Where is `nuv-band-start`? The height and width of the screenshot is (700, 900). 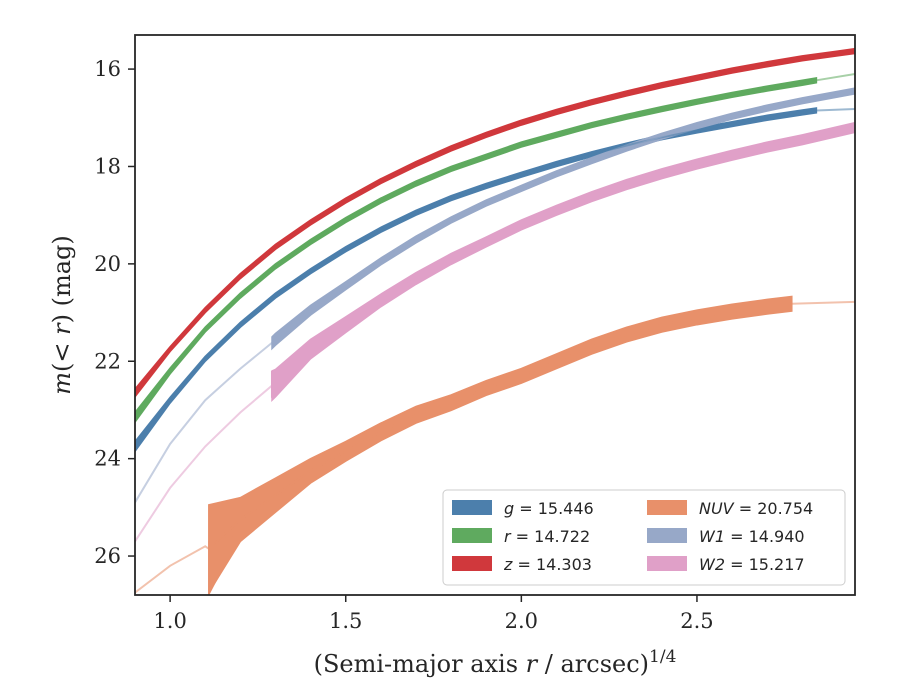
nuv-band-start is located at coordinates (225, 564).